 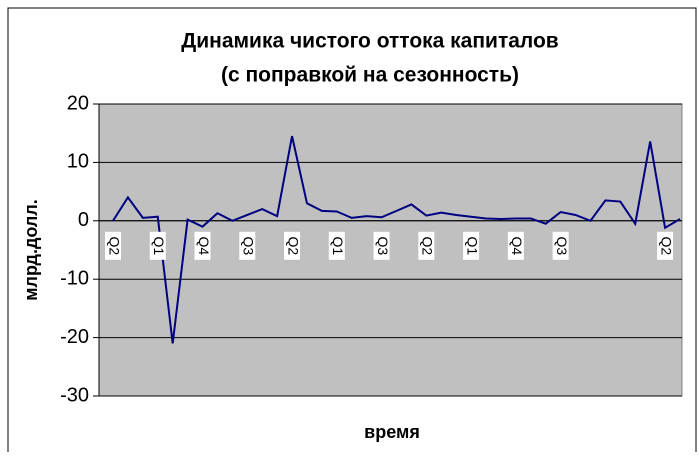 I want to click on y-tick-label: 20, so click(x=78, y=103).